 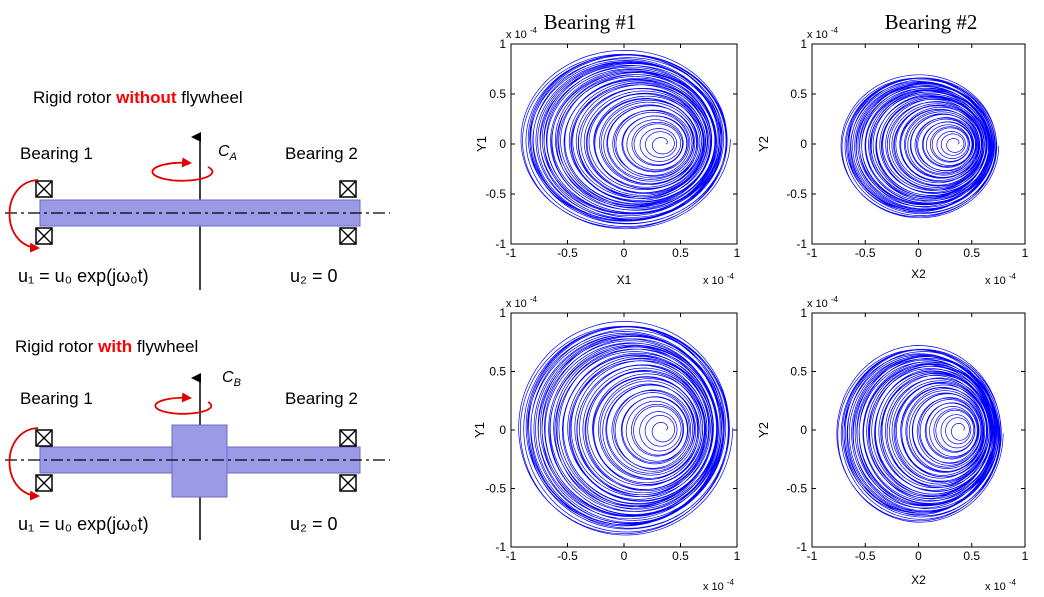 What do you see at coordinates (314, 276) in the screenshot?
I see `equation-u2-a: u₂ = 0` at bounding box center [314, 276].